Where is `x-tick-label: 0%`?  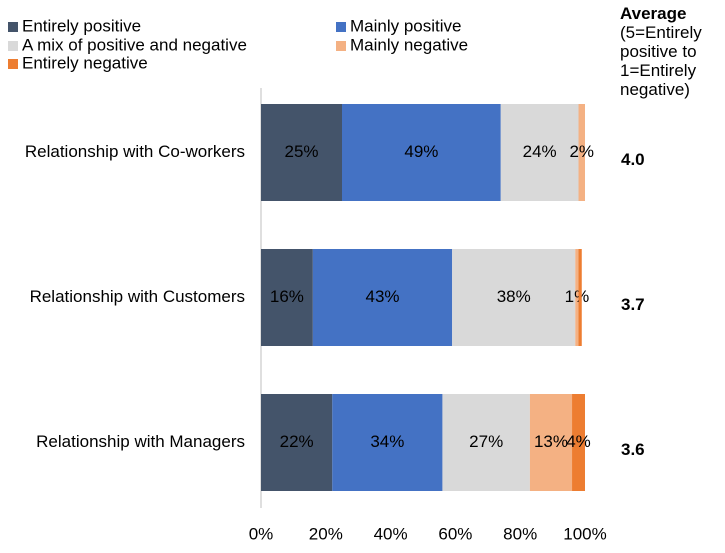 x-tick-label: 0% is located at coordinates (261, 533).